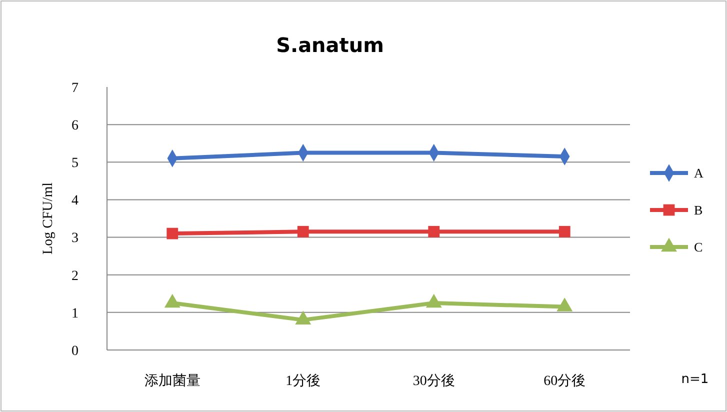  Describe the element at coordinates (75, 314) in the screenshot. I see `y-tick-label: 1` at that location.